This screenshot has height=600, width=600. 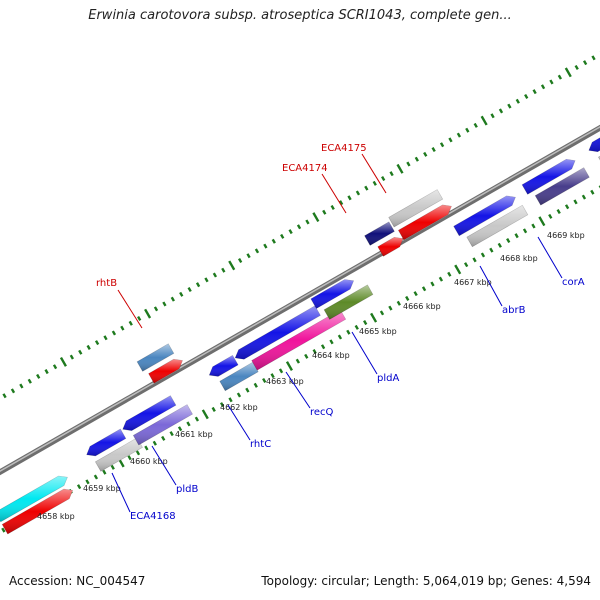 What do you see at coordinates (519, 258) in the screenshot?
I see `scale-label: 4668 kbp` at bounding box center [519, 258].